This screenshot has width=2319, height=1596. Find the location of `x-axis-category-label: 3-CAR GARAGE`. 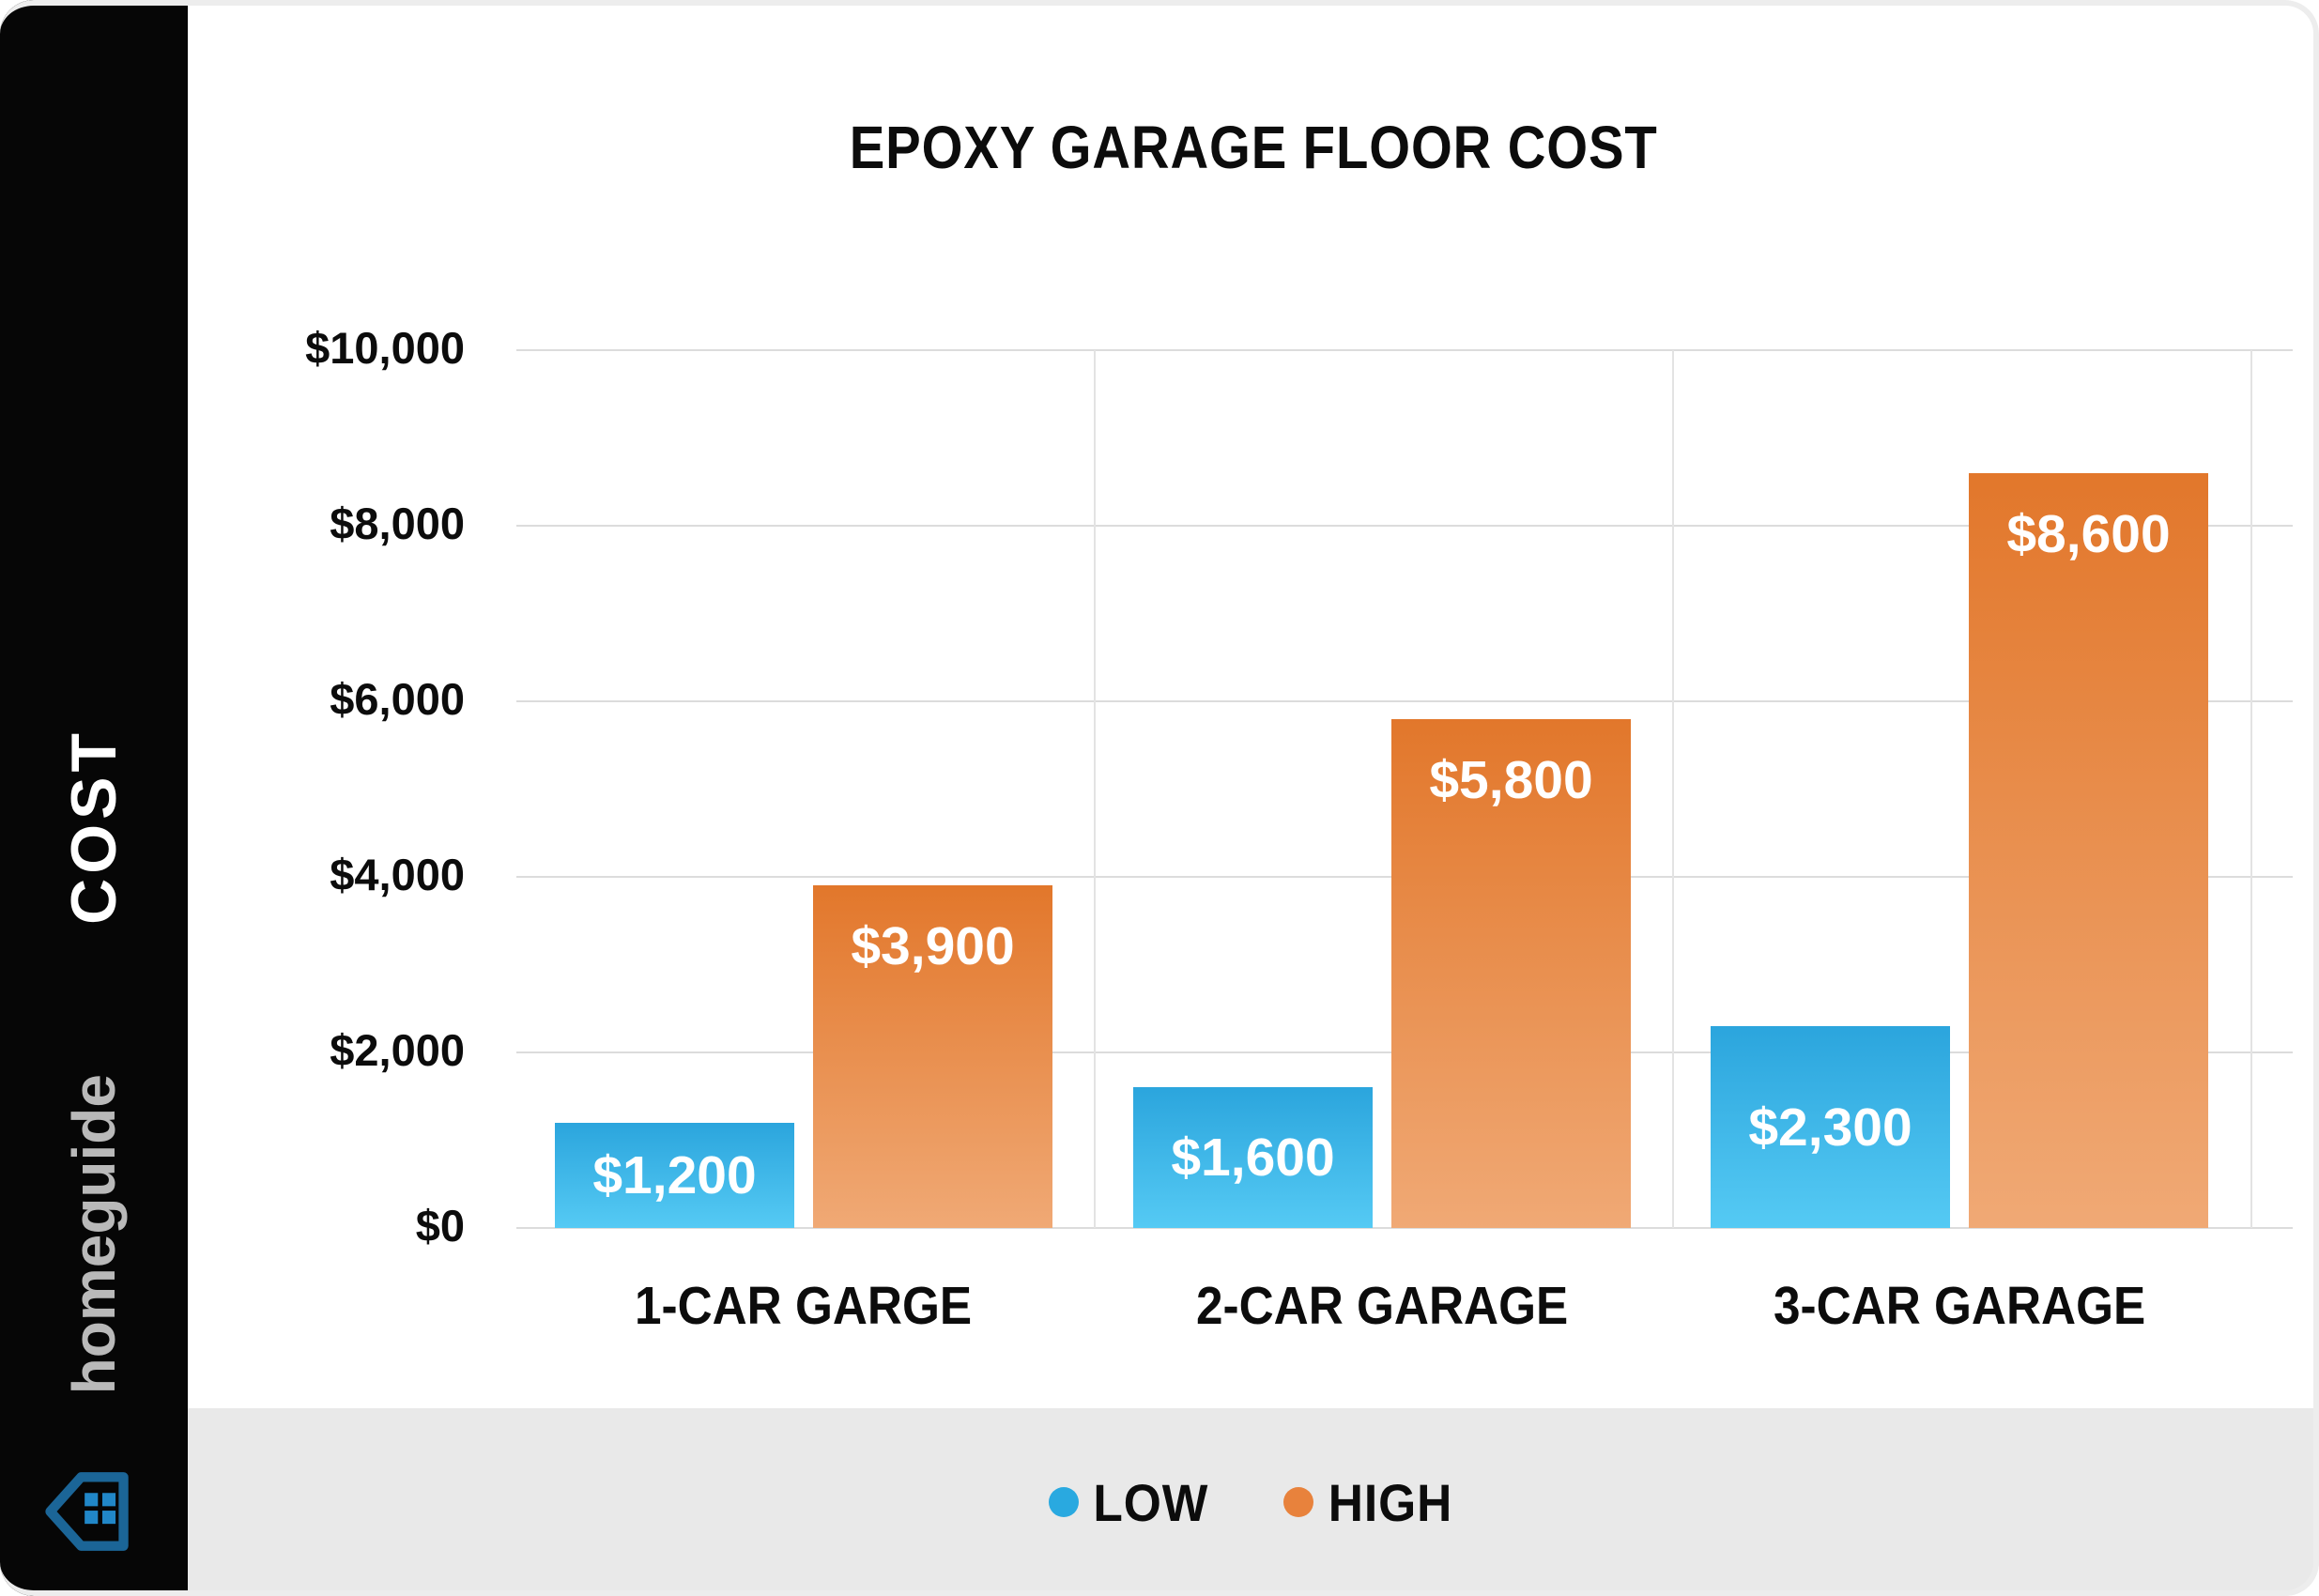

x-axis-category-label: 3-CAR GARAGE is located at coordinates (1959, 1306).